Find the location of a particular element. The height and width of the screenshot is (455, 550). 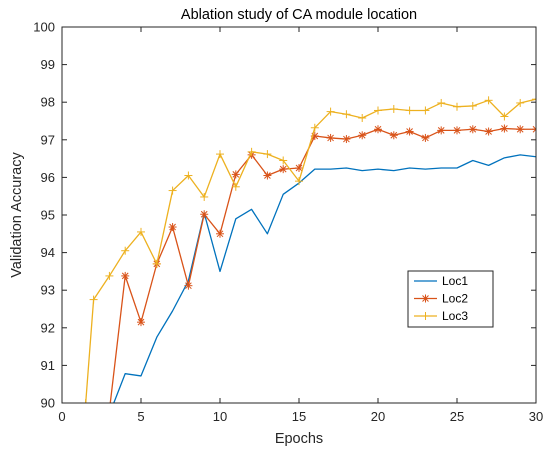

legend: Loc1 Loc2 Loc3 is located at coordinates (450, 299).